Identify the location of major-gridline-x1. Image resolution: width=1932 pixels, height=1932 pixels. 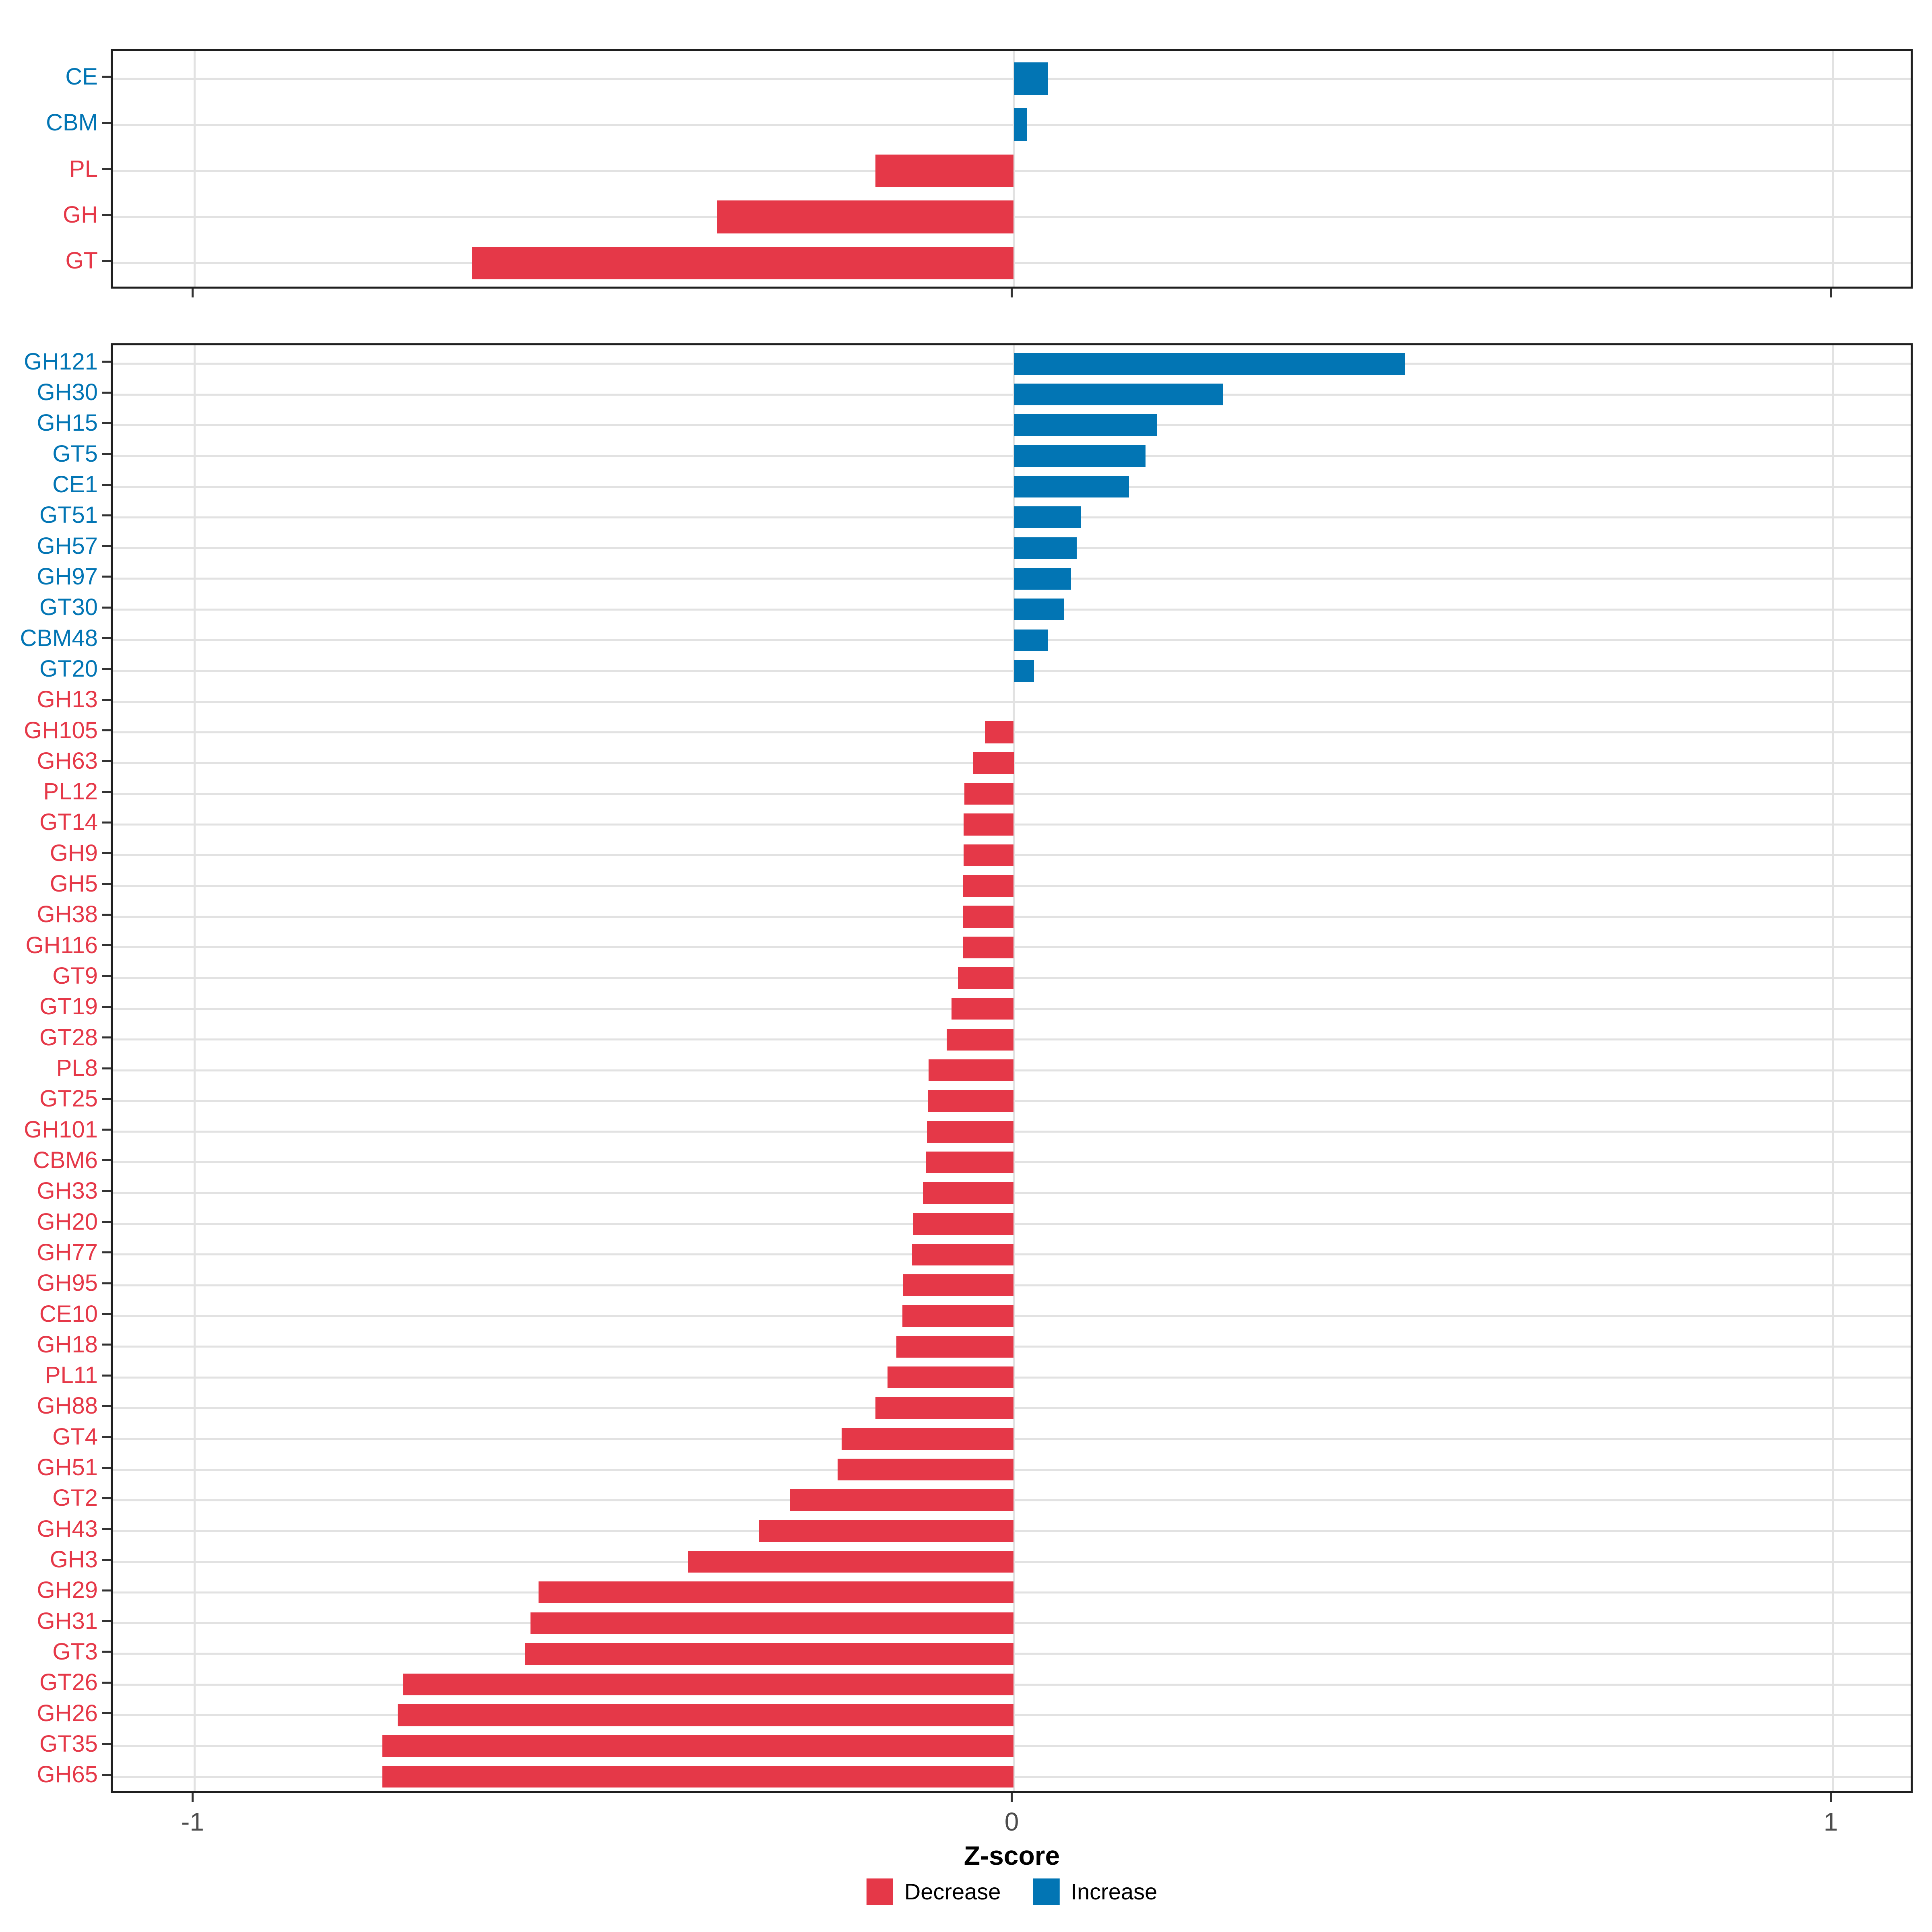
(1833, 169).